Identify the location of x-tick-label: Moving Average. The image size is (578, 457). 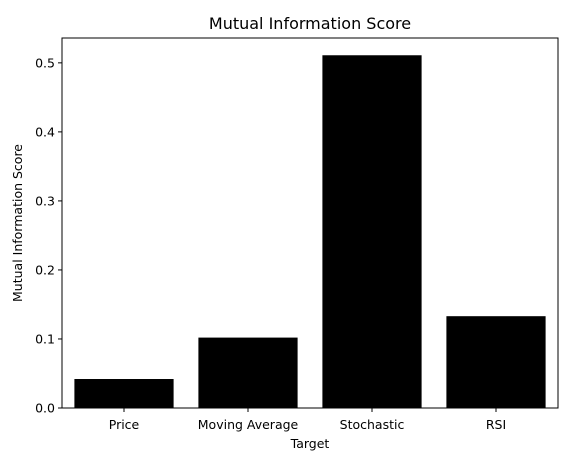
(248, 424).